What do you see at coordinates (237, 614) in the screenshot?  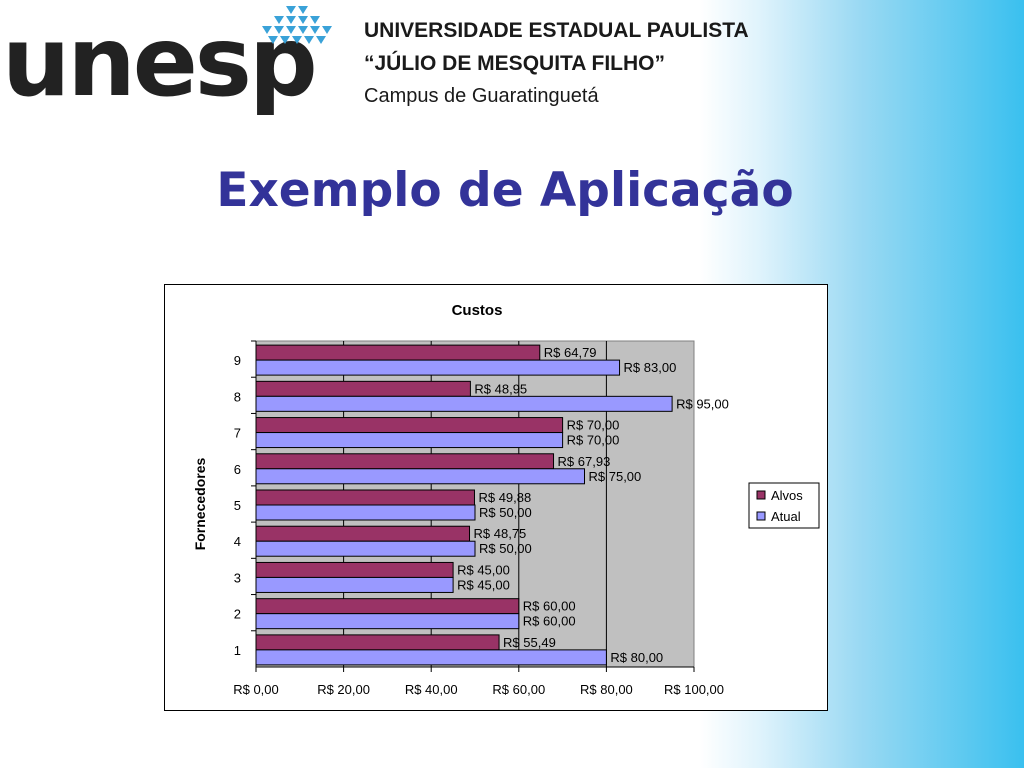 I see `y-tick-label: 2` at bounding box center [237, 614].